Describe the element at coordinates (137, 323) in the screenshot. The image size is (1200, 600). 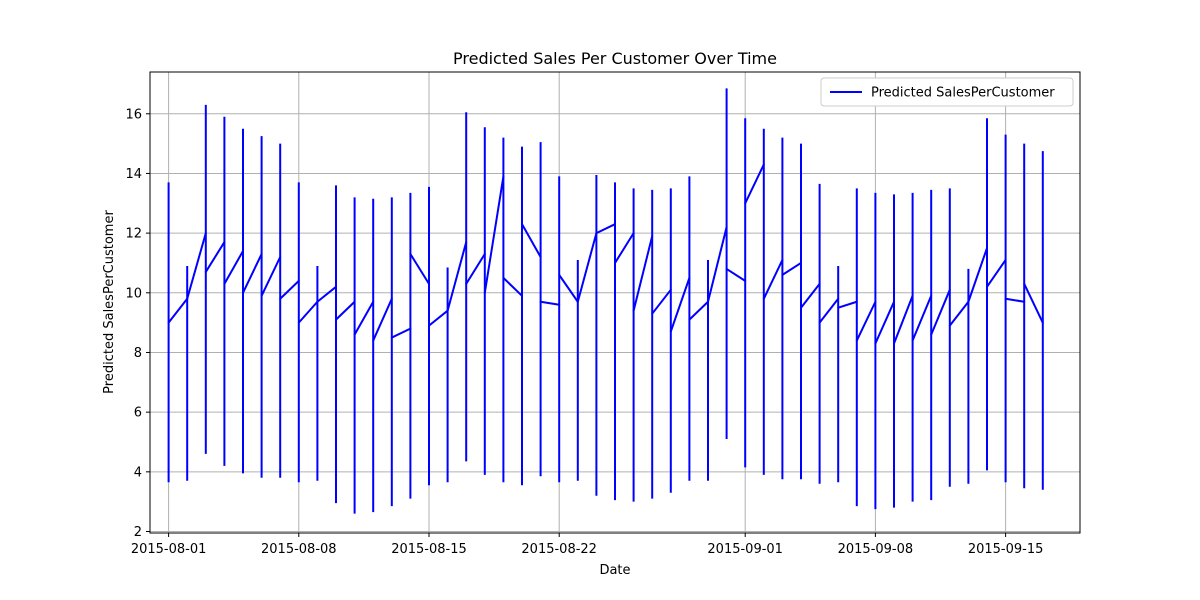
I see `y-axis-ticks: 2 4 6 8 10 12 14 16` at that location.